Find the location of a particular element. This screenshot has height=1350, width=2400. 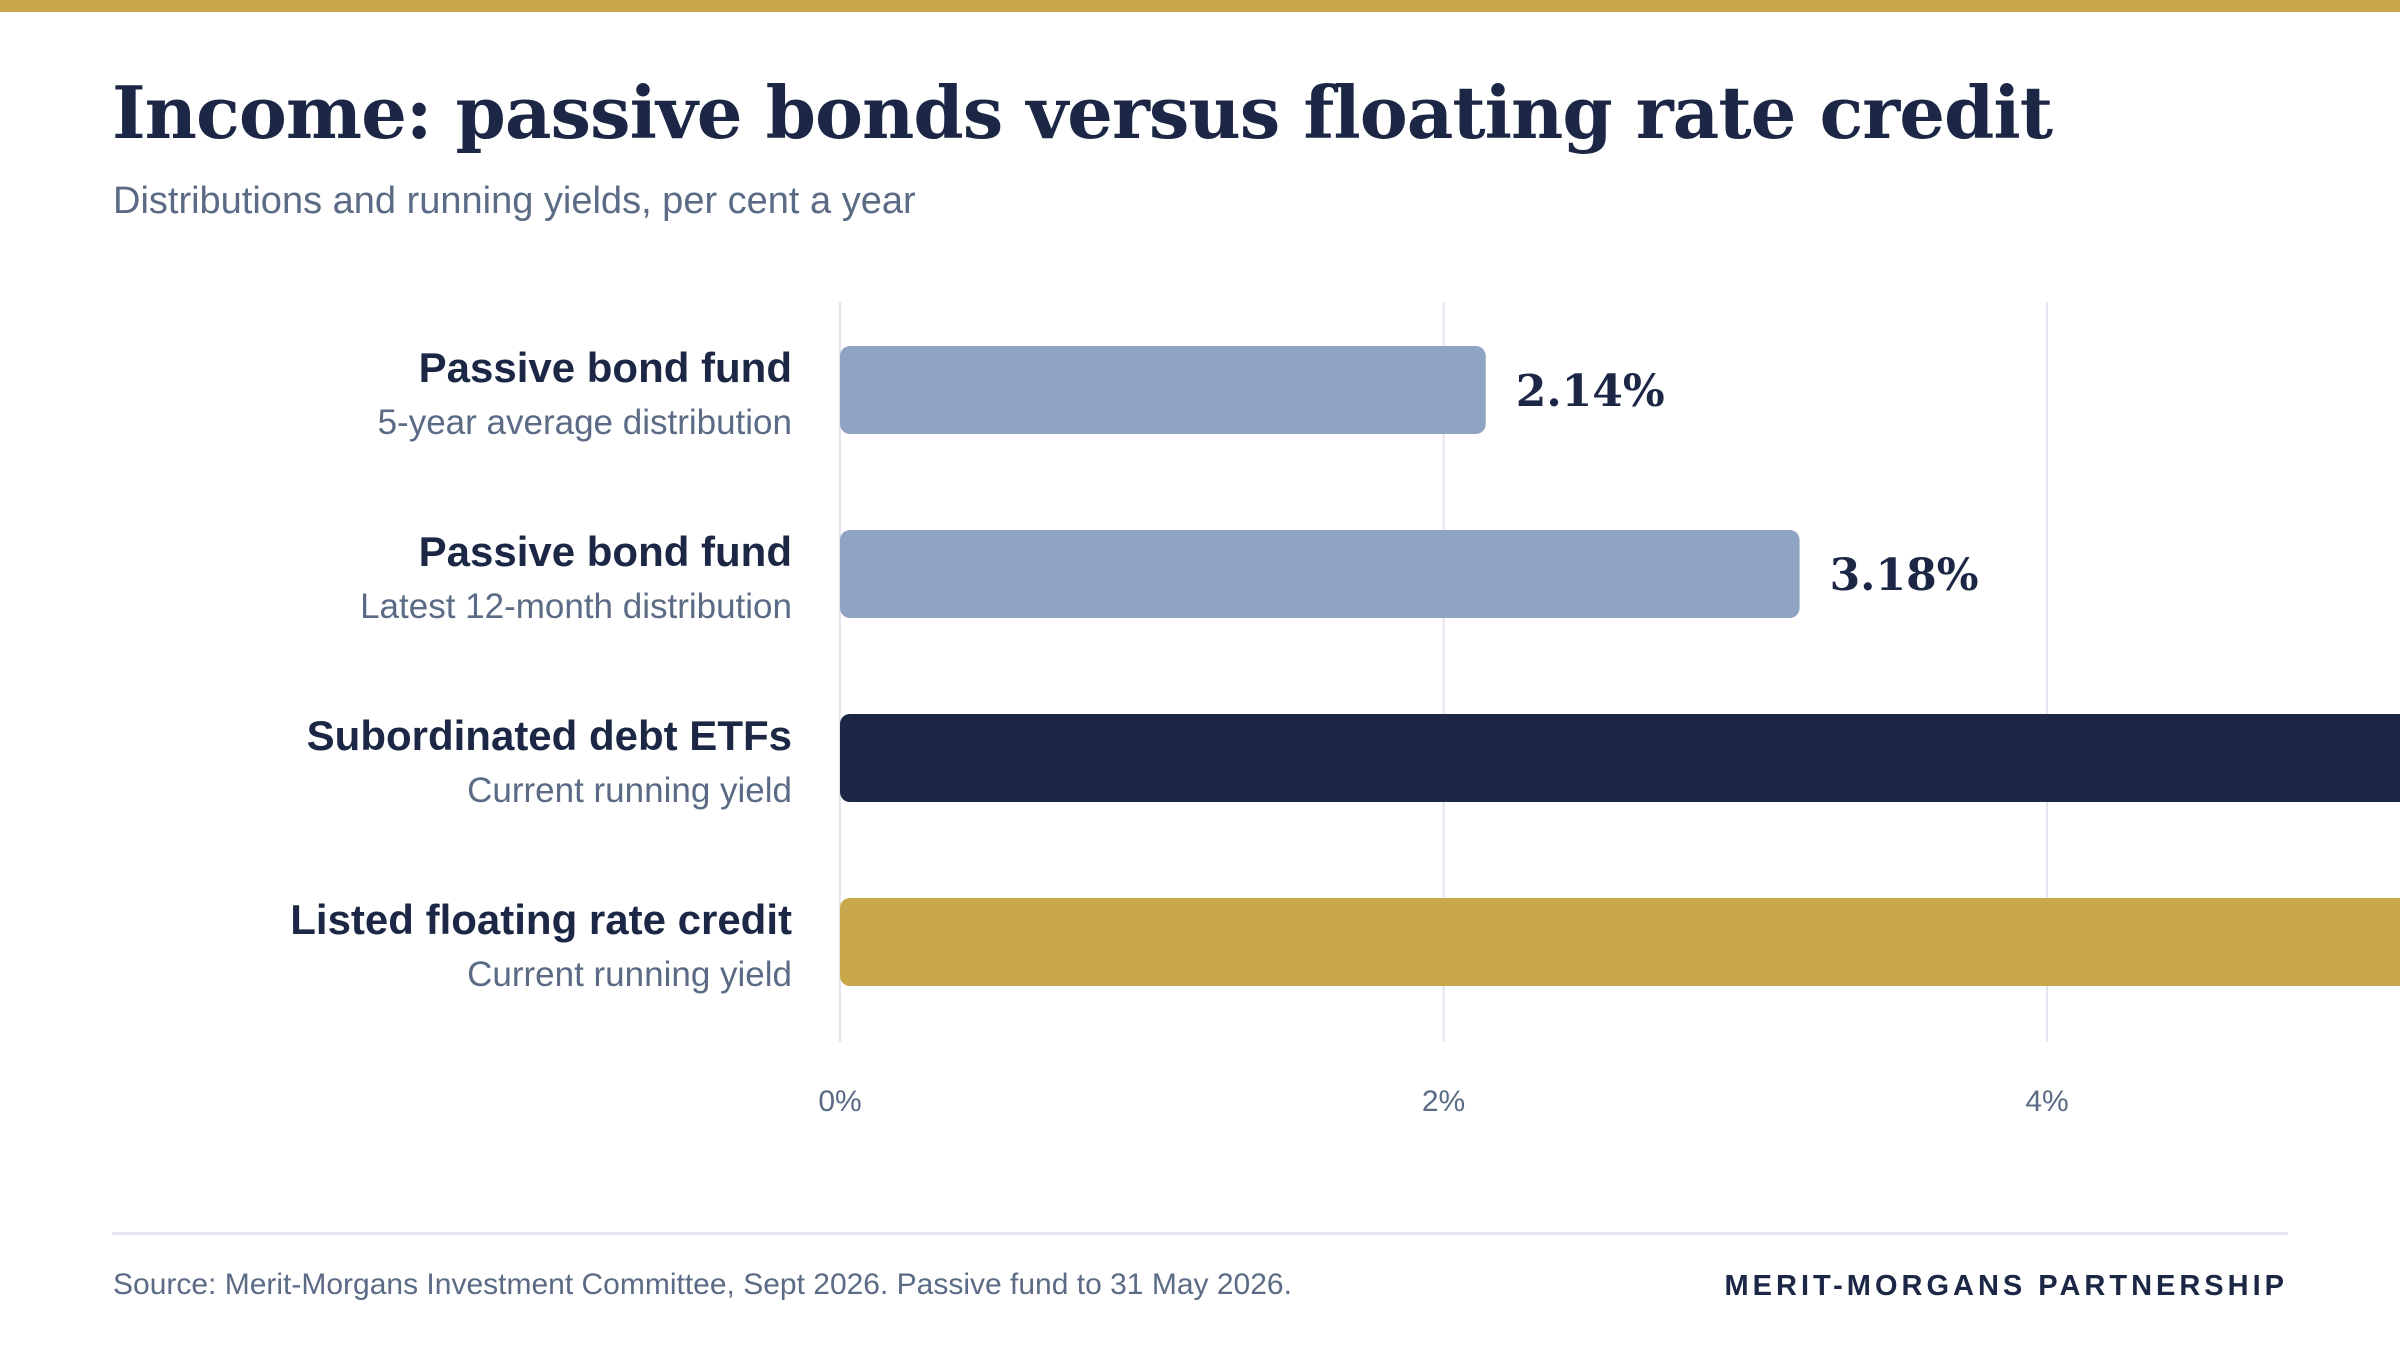

category-label: Subordinated debt ETFs is located at coordinates (549, 735).